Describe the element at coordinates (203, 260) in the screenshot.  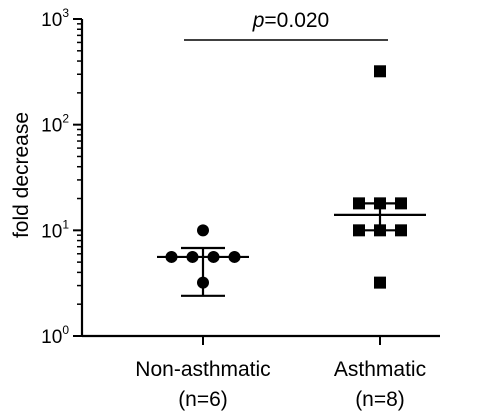
I see `group-non-asthmatic` at that location.